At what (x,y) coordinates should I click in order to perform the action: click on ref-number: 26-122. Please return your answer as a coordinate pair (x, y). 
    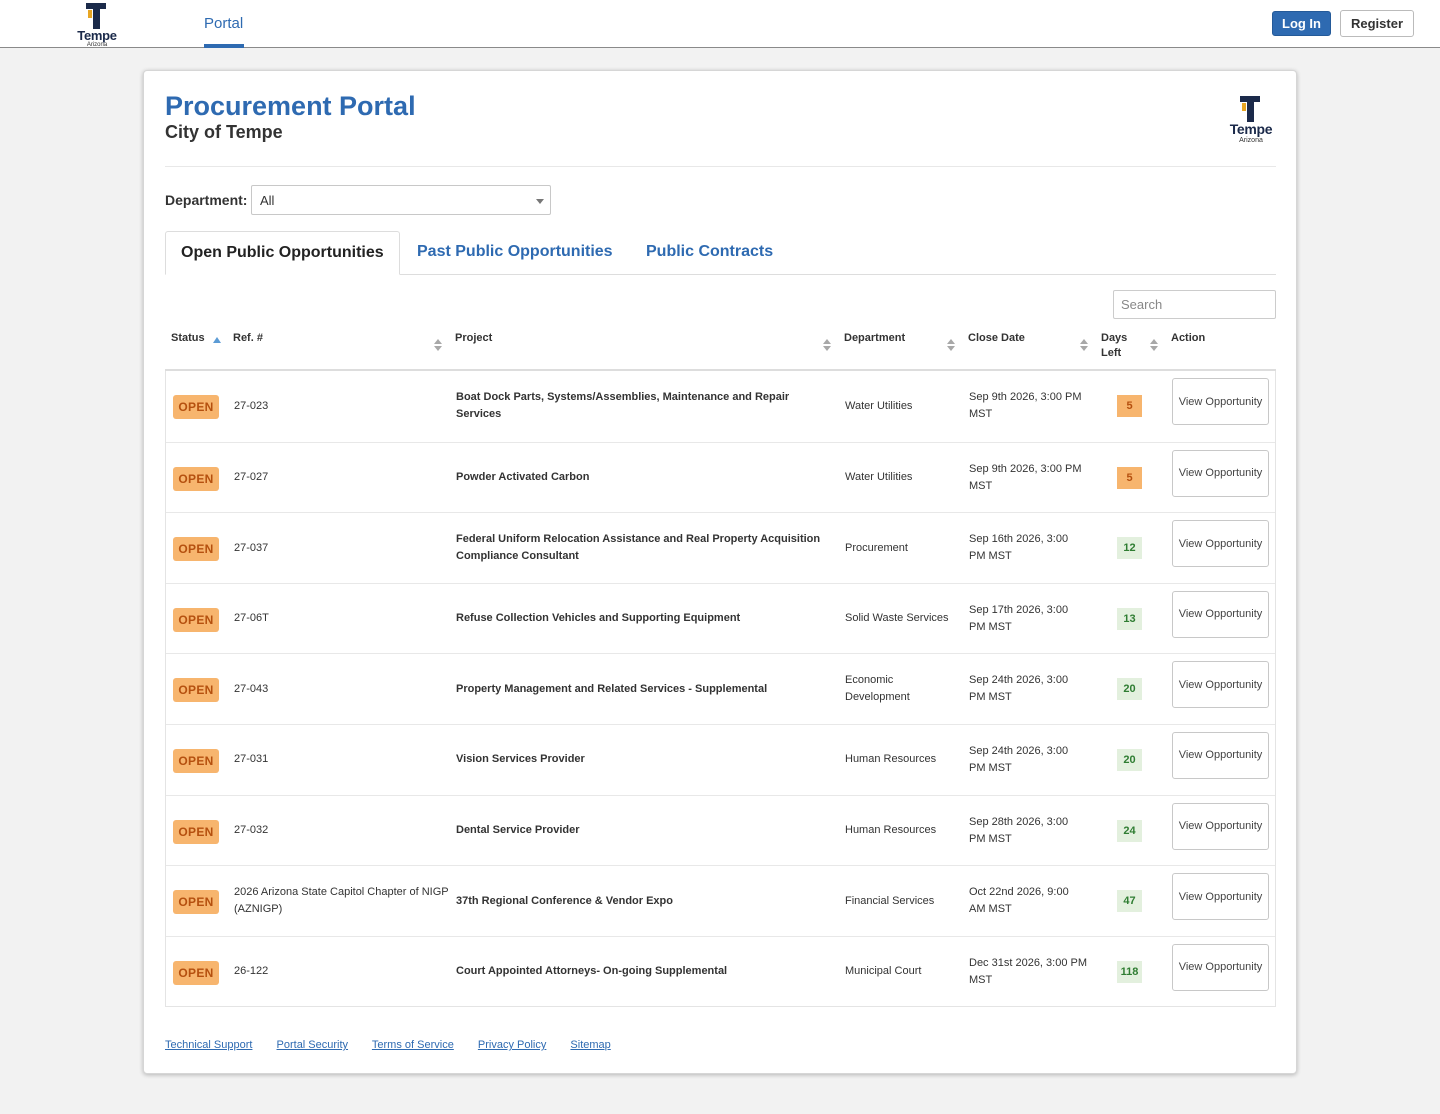
    Looking at the image, I should click on (251, 971).